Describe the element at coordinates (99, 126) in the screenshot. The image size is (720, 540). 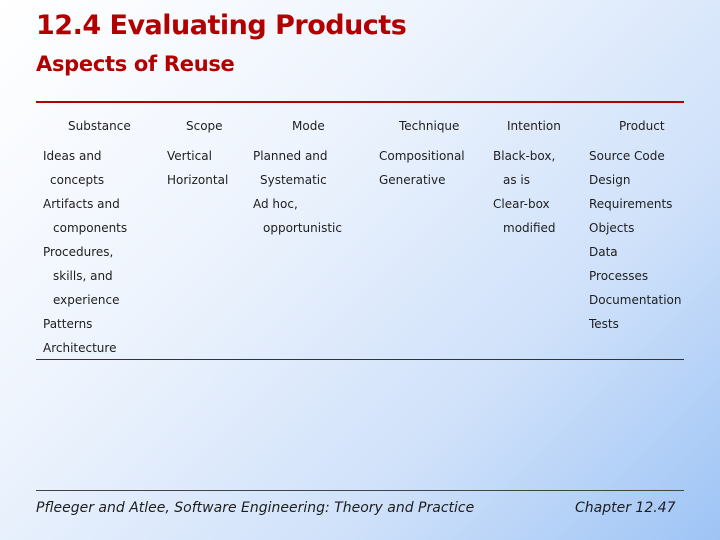
I see `header-substance: Substance` at that location.